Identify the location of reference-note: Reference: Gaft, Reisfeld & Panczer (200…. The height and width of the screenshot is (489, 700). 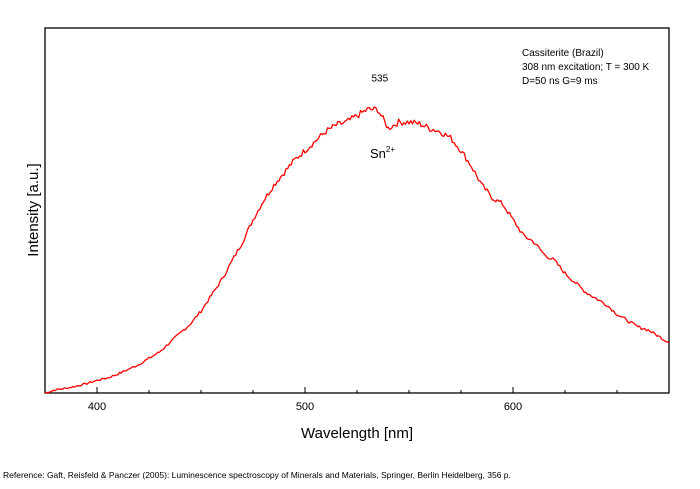
(257, 475).